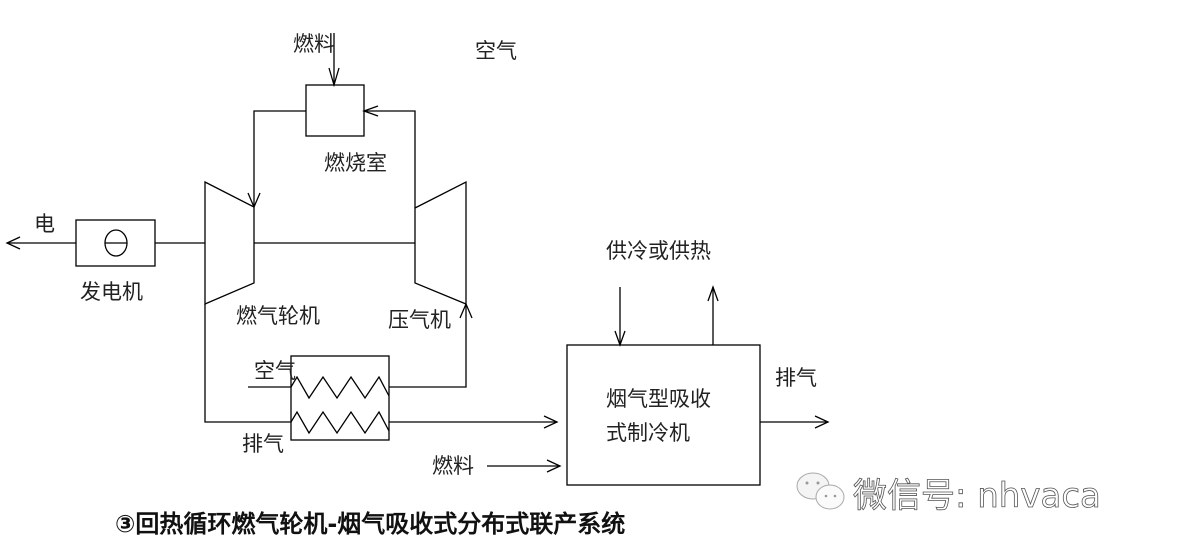 The width and height of the screenshot is (1179, 558). Describe the element at coordinates (431, 345) in the screenshot. I see `air-to-compressor-flow` at that location.